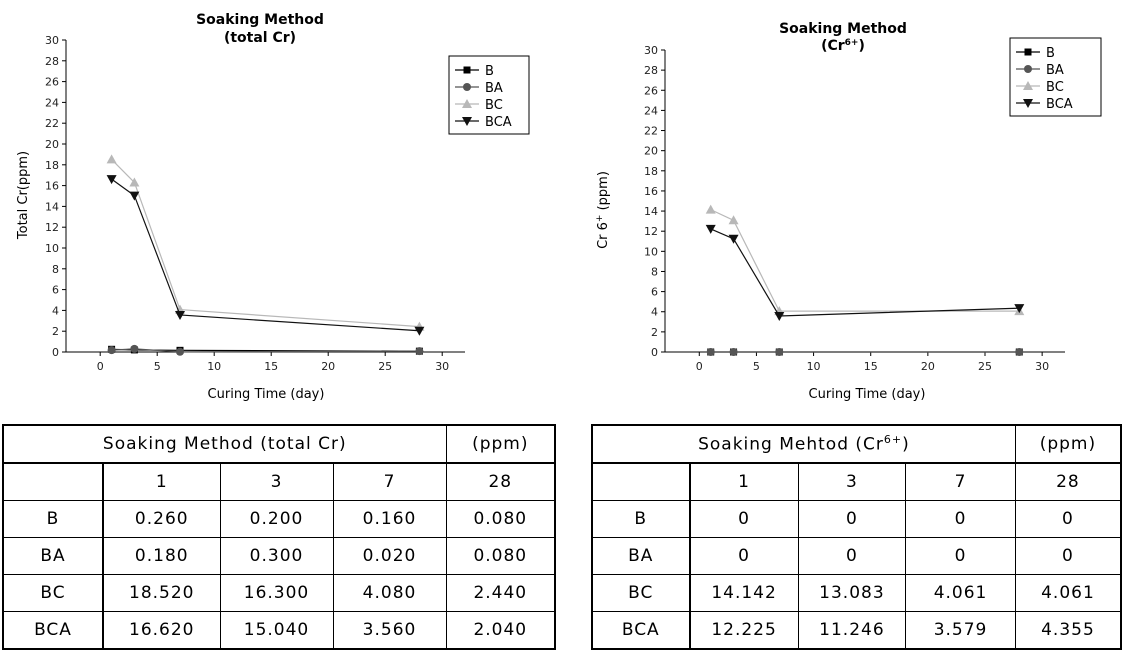 The height and width of the screenshot is (653, 1125). I want to click on table-cell: 4.061, so click(960, 593).